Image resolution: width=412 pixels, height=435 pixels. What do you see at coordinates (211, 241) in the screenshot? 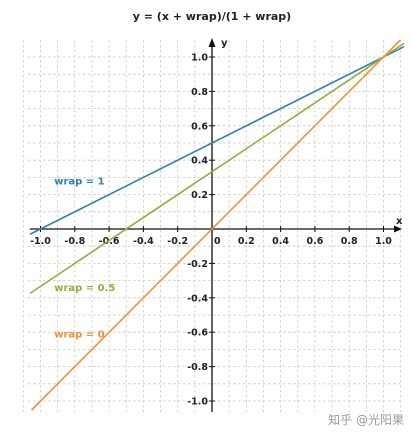
I see `x-tick-labels: -1.0 -0.8 -0.6 -0.4 -0.2 0 0.2 0.4 0.6 0.8 1.0` at bounding box center [211, 241].